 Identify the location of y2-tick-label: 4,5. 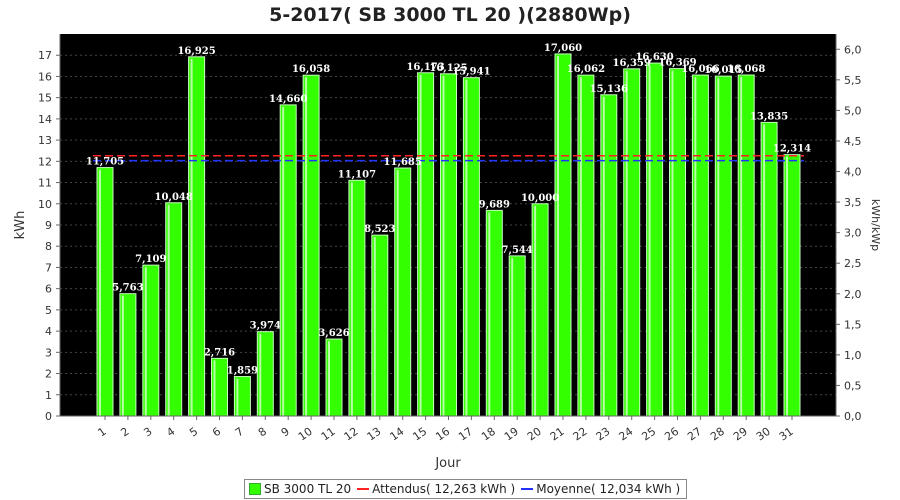
(853, 141).